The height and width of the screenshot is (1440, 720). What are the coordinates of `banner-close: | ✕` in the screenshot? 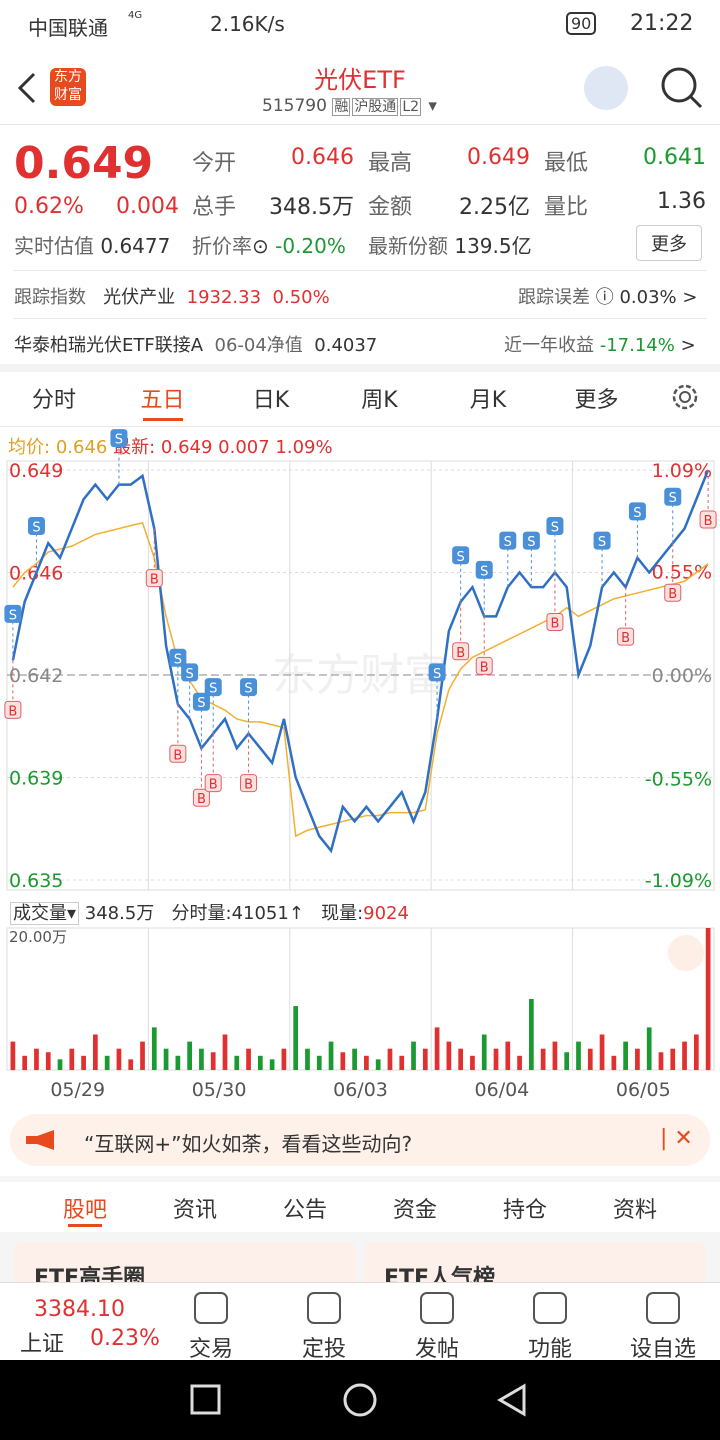 It's located at (676, 1138).